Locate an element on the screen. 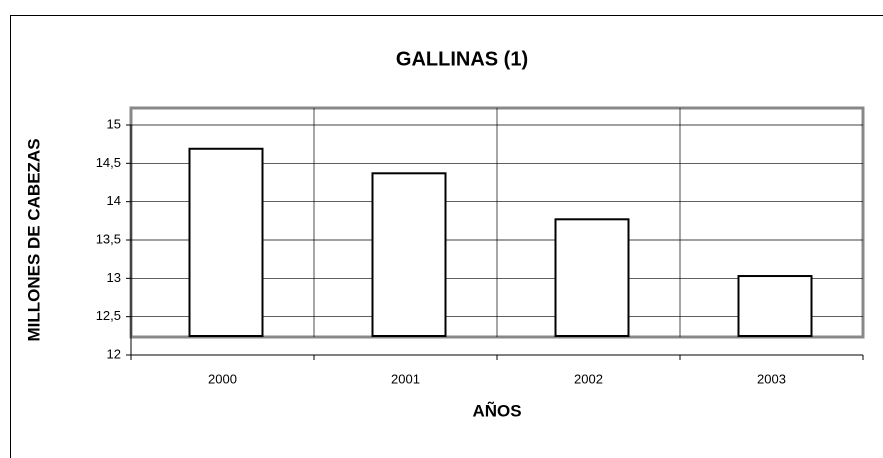  x-tick-label: 2003 is located at coordinates (771, 378).